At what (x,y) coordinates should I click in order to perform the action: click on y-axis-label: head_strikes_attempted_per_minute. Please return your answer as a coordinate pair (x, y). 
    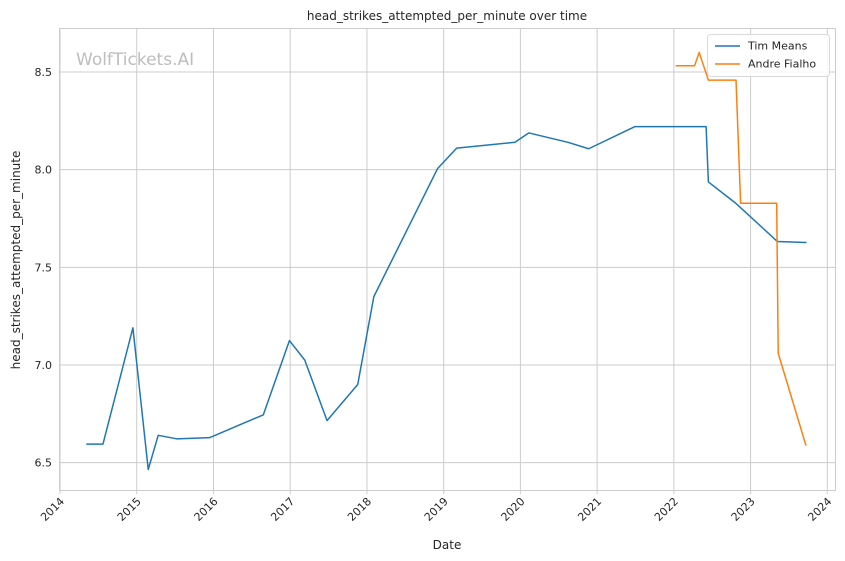
    Looking at the image, I should click on (16, 260).